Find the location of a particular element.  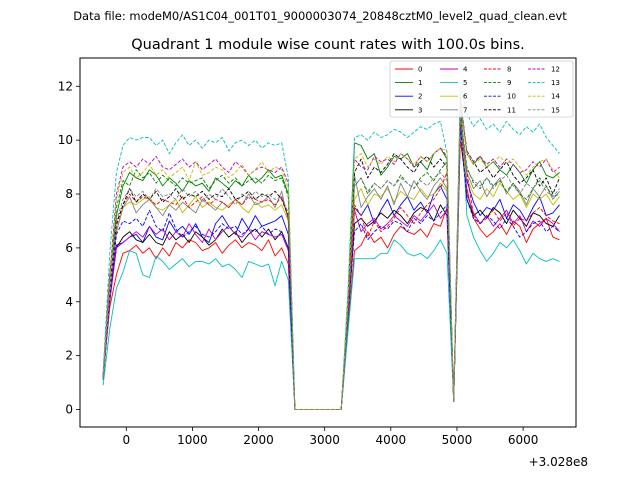

x-tick-label: 4000 is located at coordinates (391, 440).